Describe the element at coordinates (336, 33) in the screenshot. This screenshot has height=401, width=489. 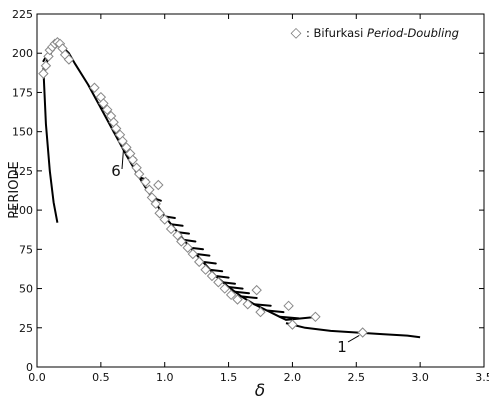
I see `legend-label-prefix: : Bifurkasi` at that location.